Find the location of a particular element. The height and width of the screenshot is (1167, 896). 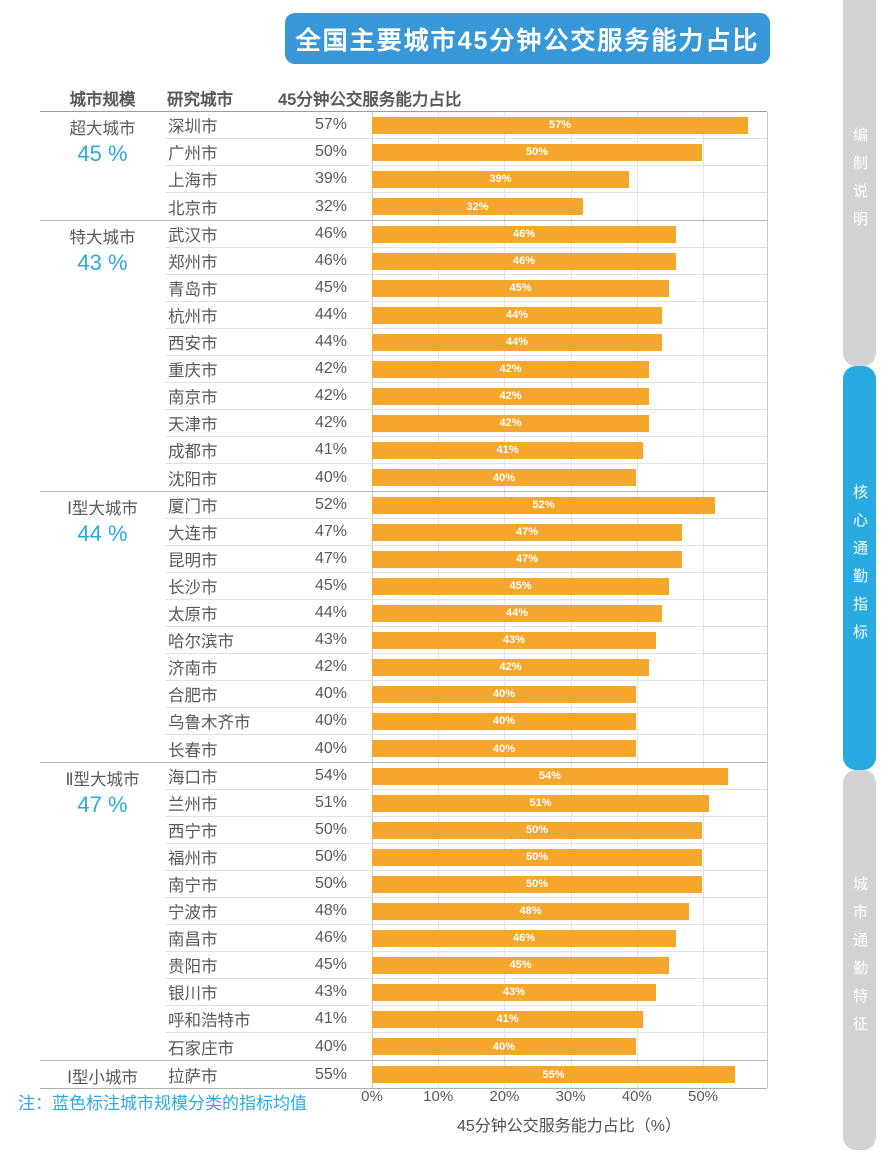

bar-cell: 48% is located at coordinates (564, 911).